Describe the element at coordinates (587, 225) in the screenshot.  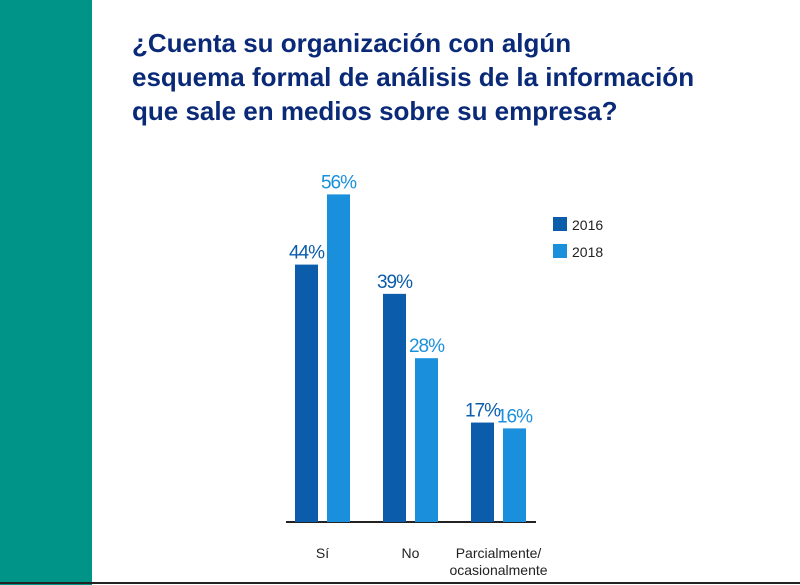
I see `legend-label-2016: 2016` at that location.